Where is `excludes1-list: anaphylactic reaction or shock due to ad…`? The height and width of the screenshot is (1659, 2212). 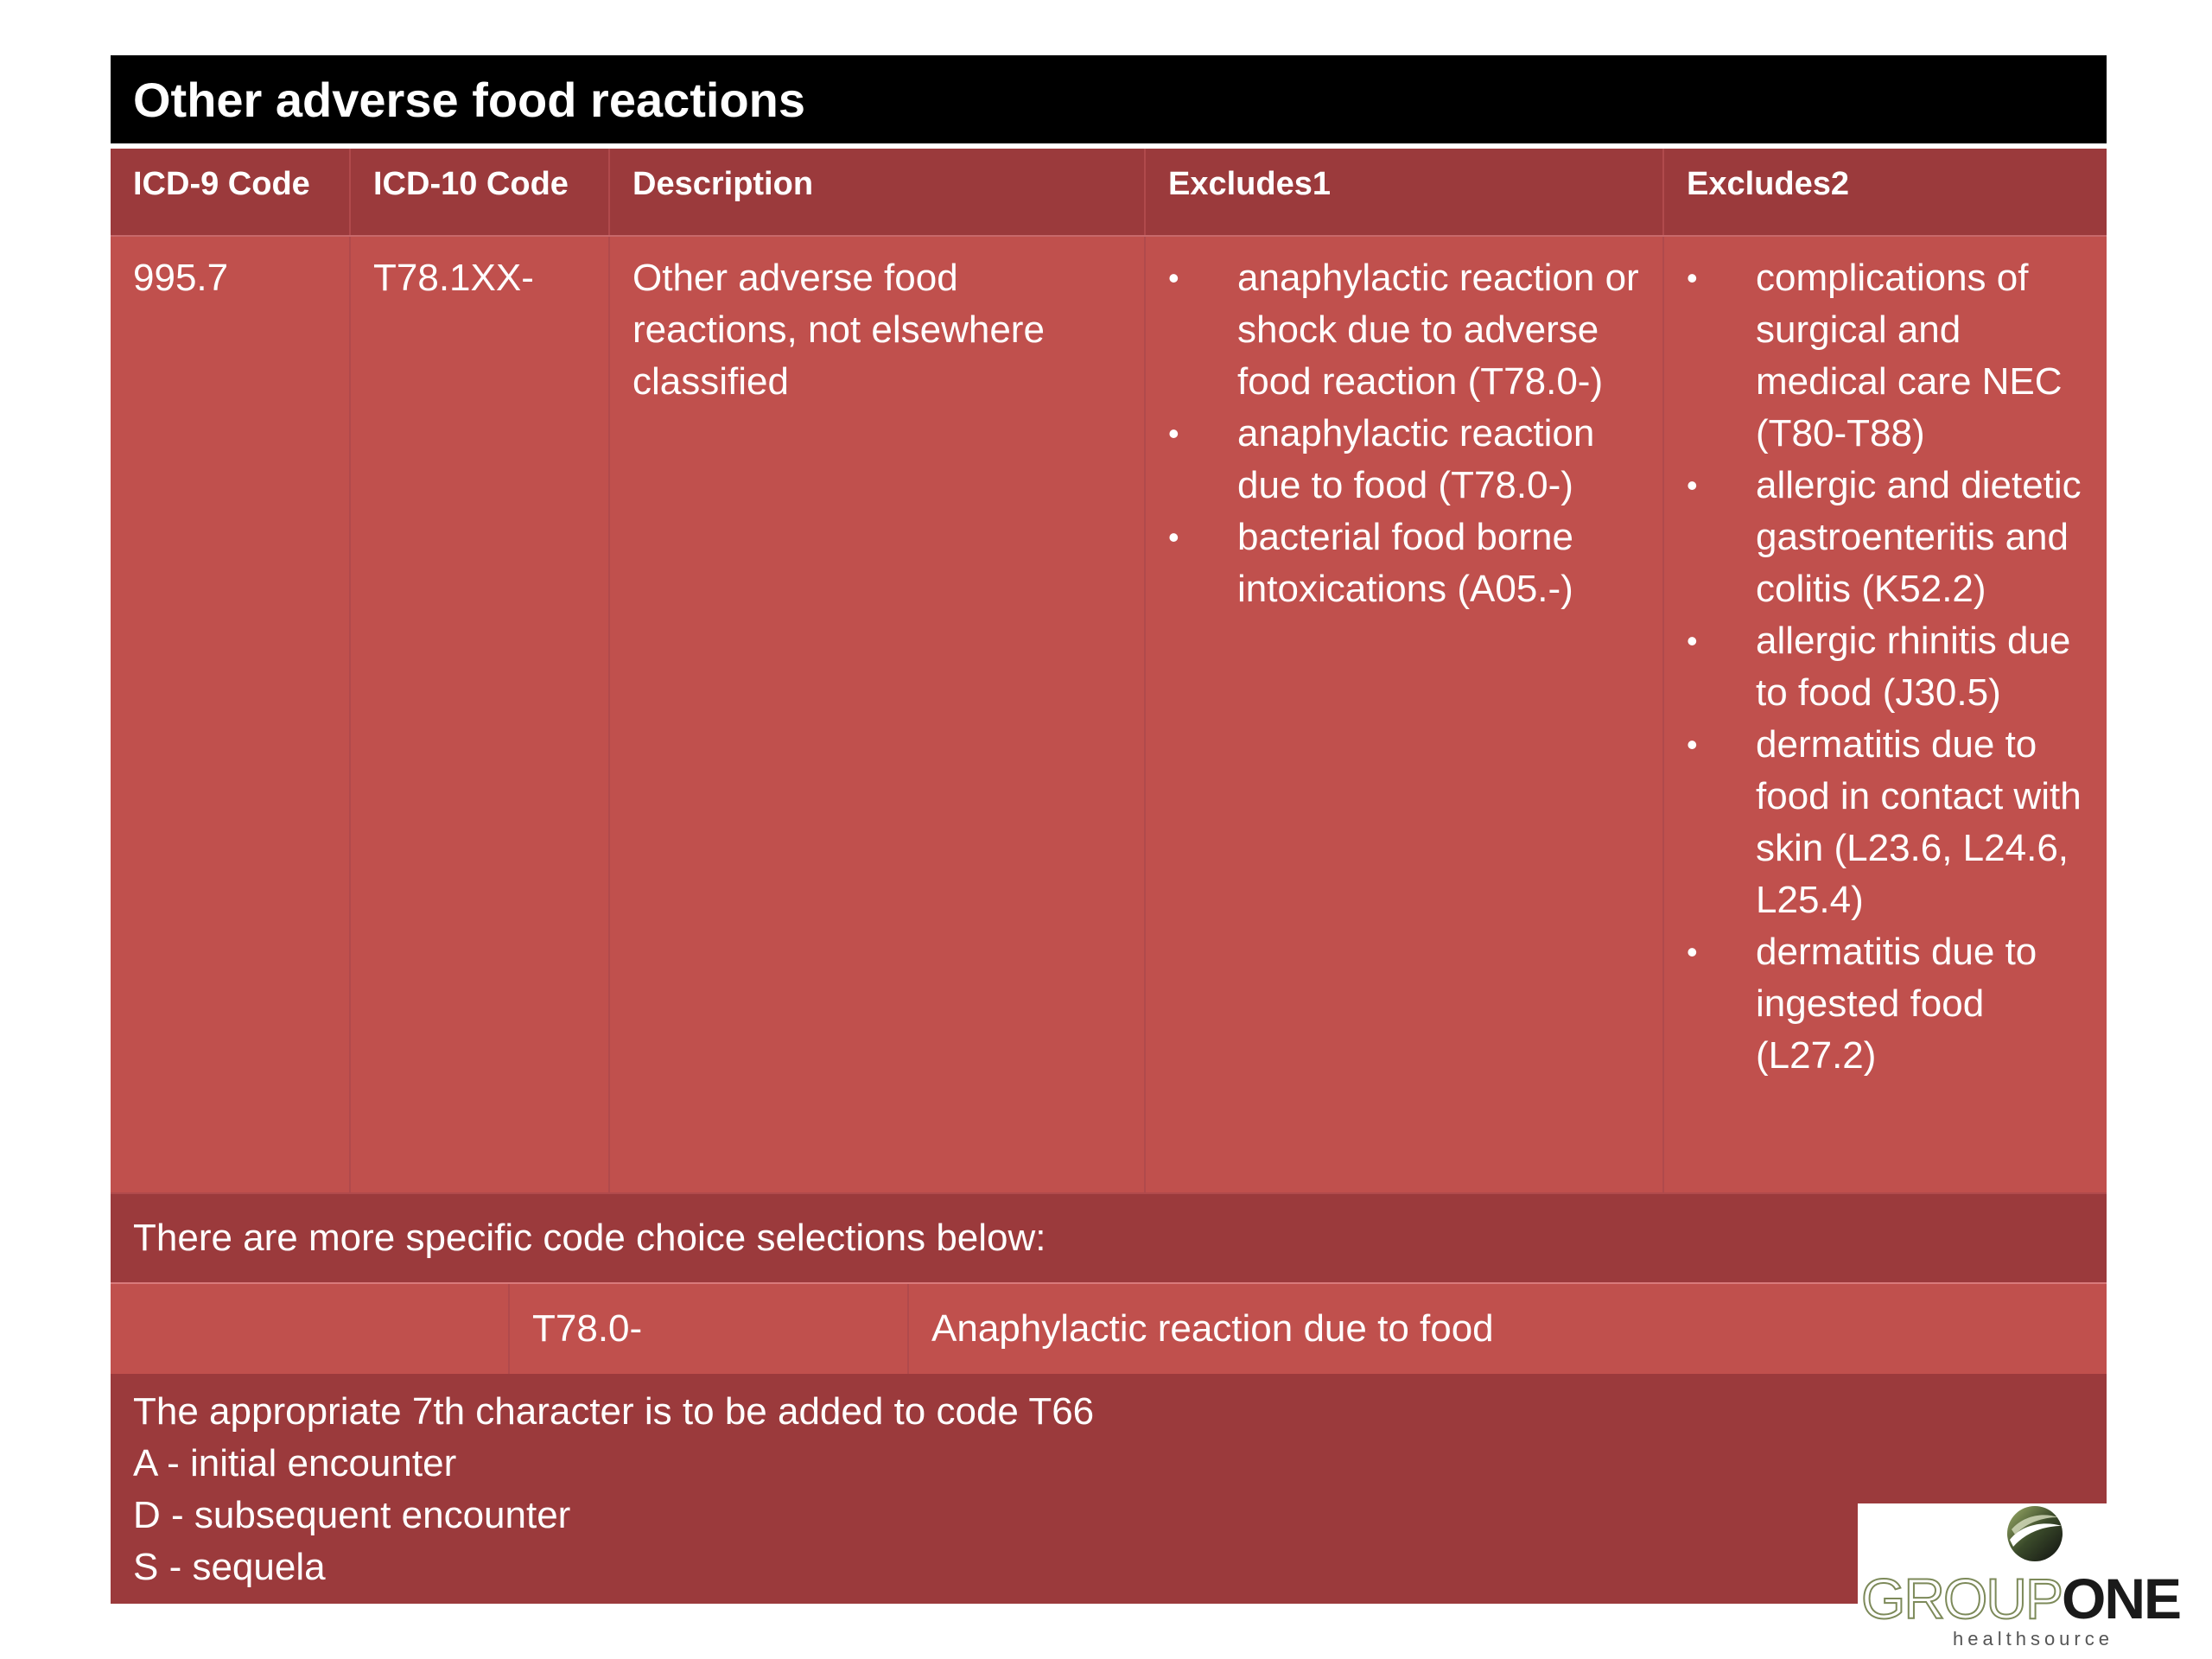 excludes1-list: anaphylactic reaction or shock due to ad… is located at coordinates (1404, 433).